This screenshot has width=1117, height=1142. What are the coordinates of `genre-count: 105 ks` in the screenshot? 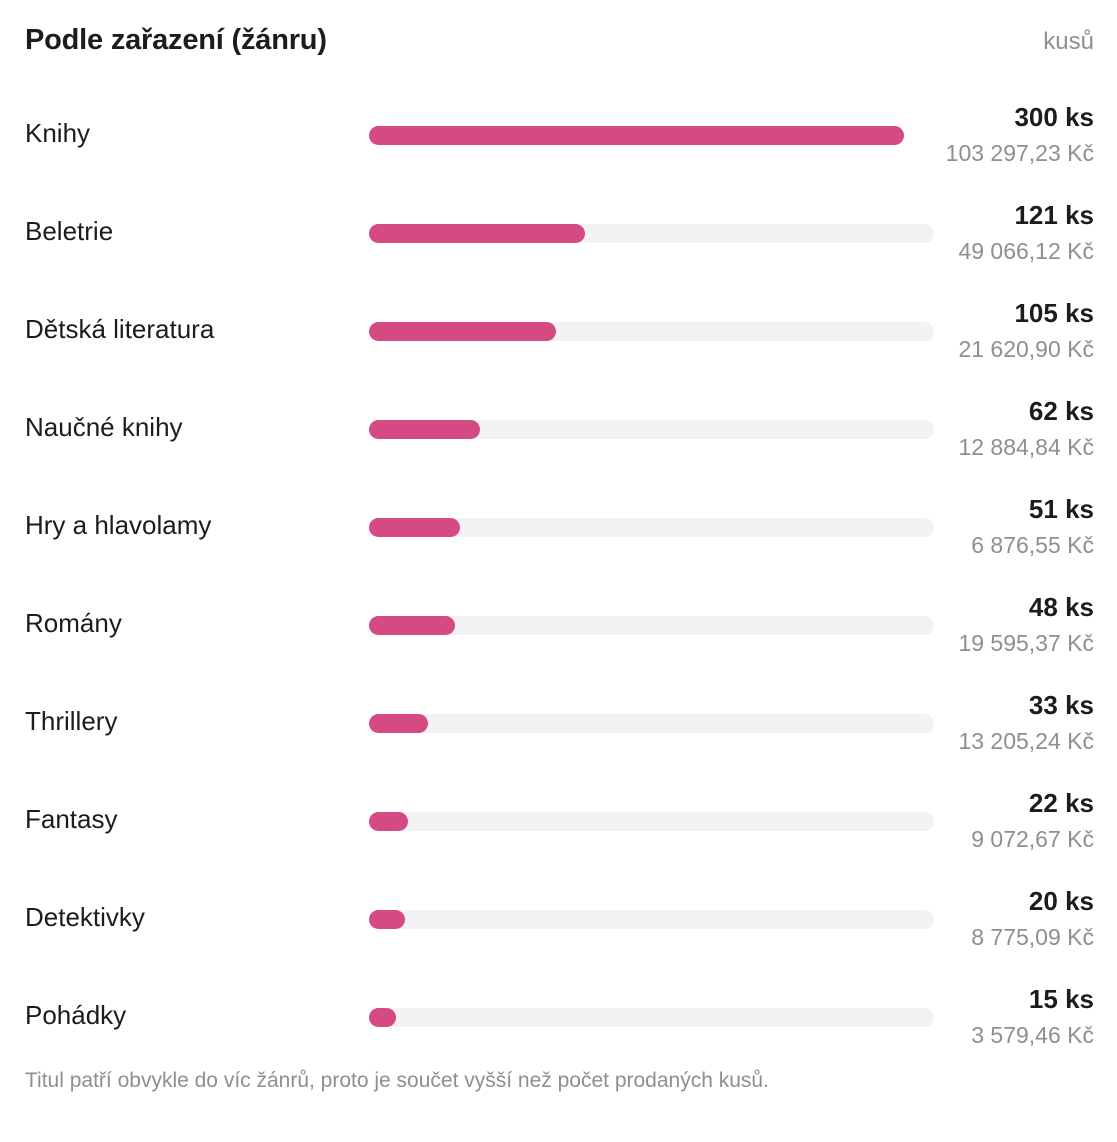 It's located at (1054, 313).